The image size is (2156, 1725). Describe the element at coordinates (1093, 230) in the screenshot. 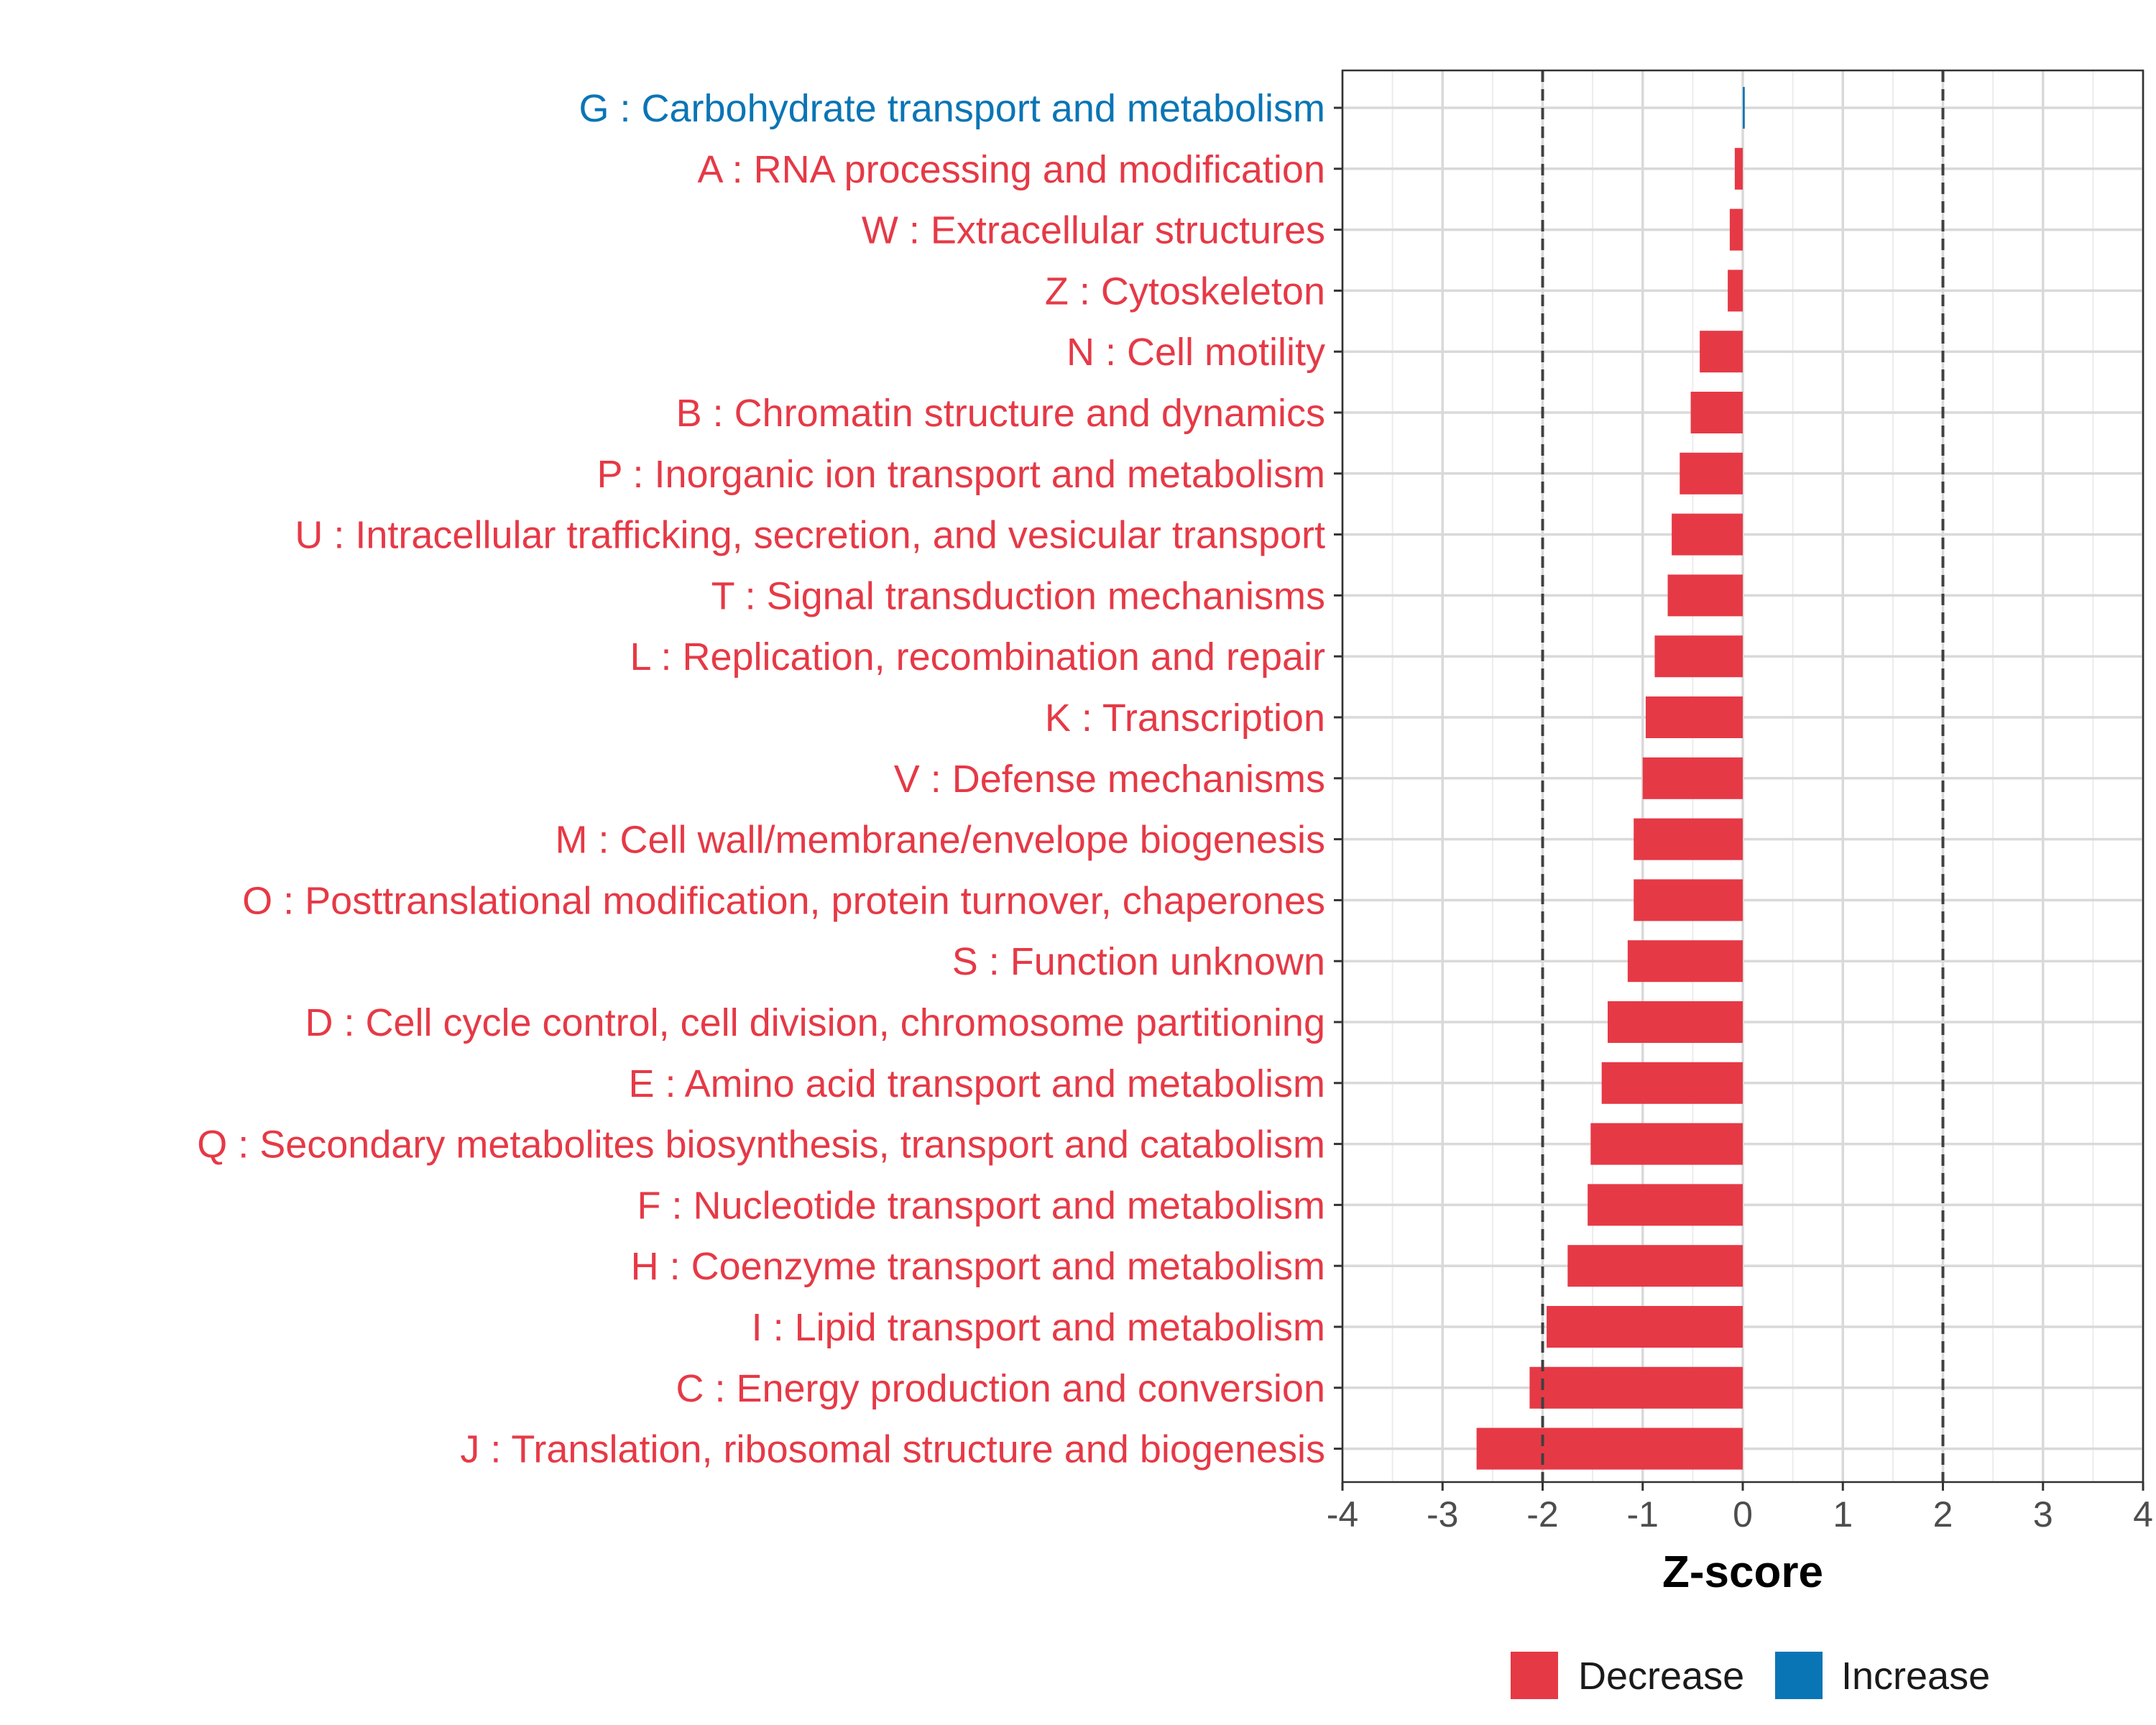

I see `category-label: W : Extracellular structures` at that location.